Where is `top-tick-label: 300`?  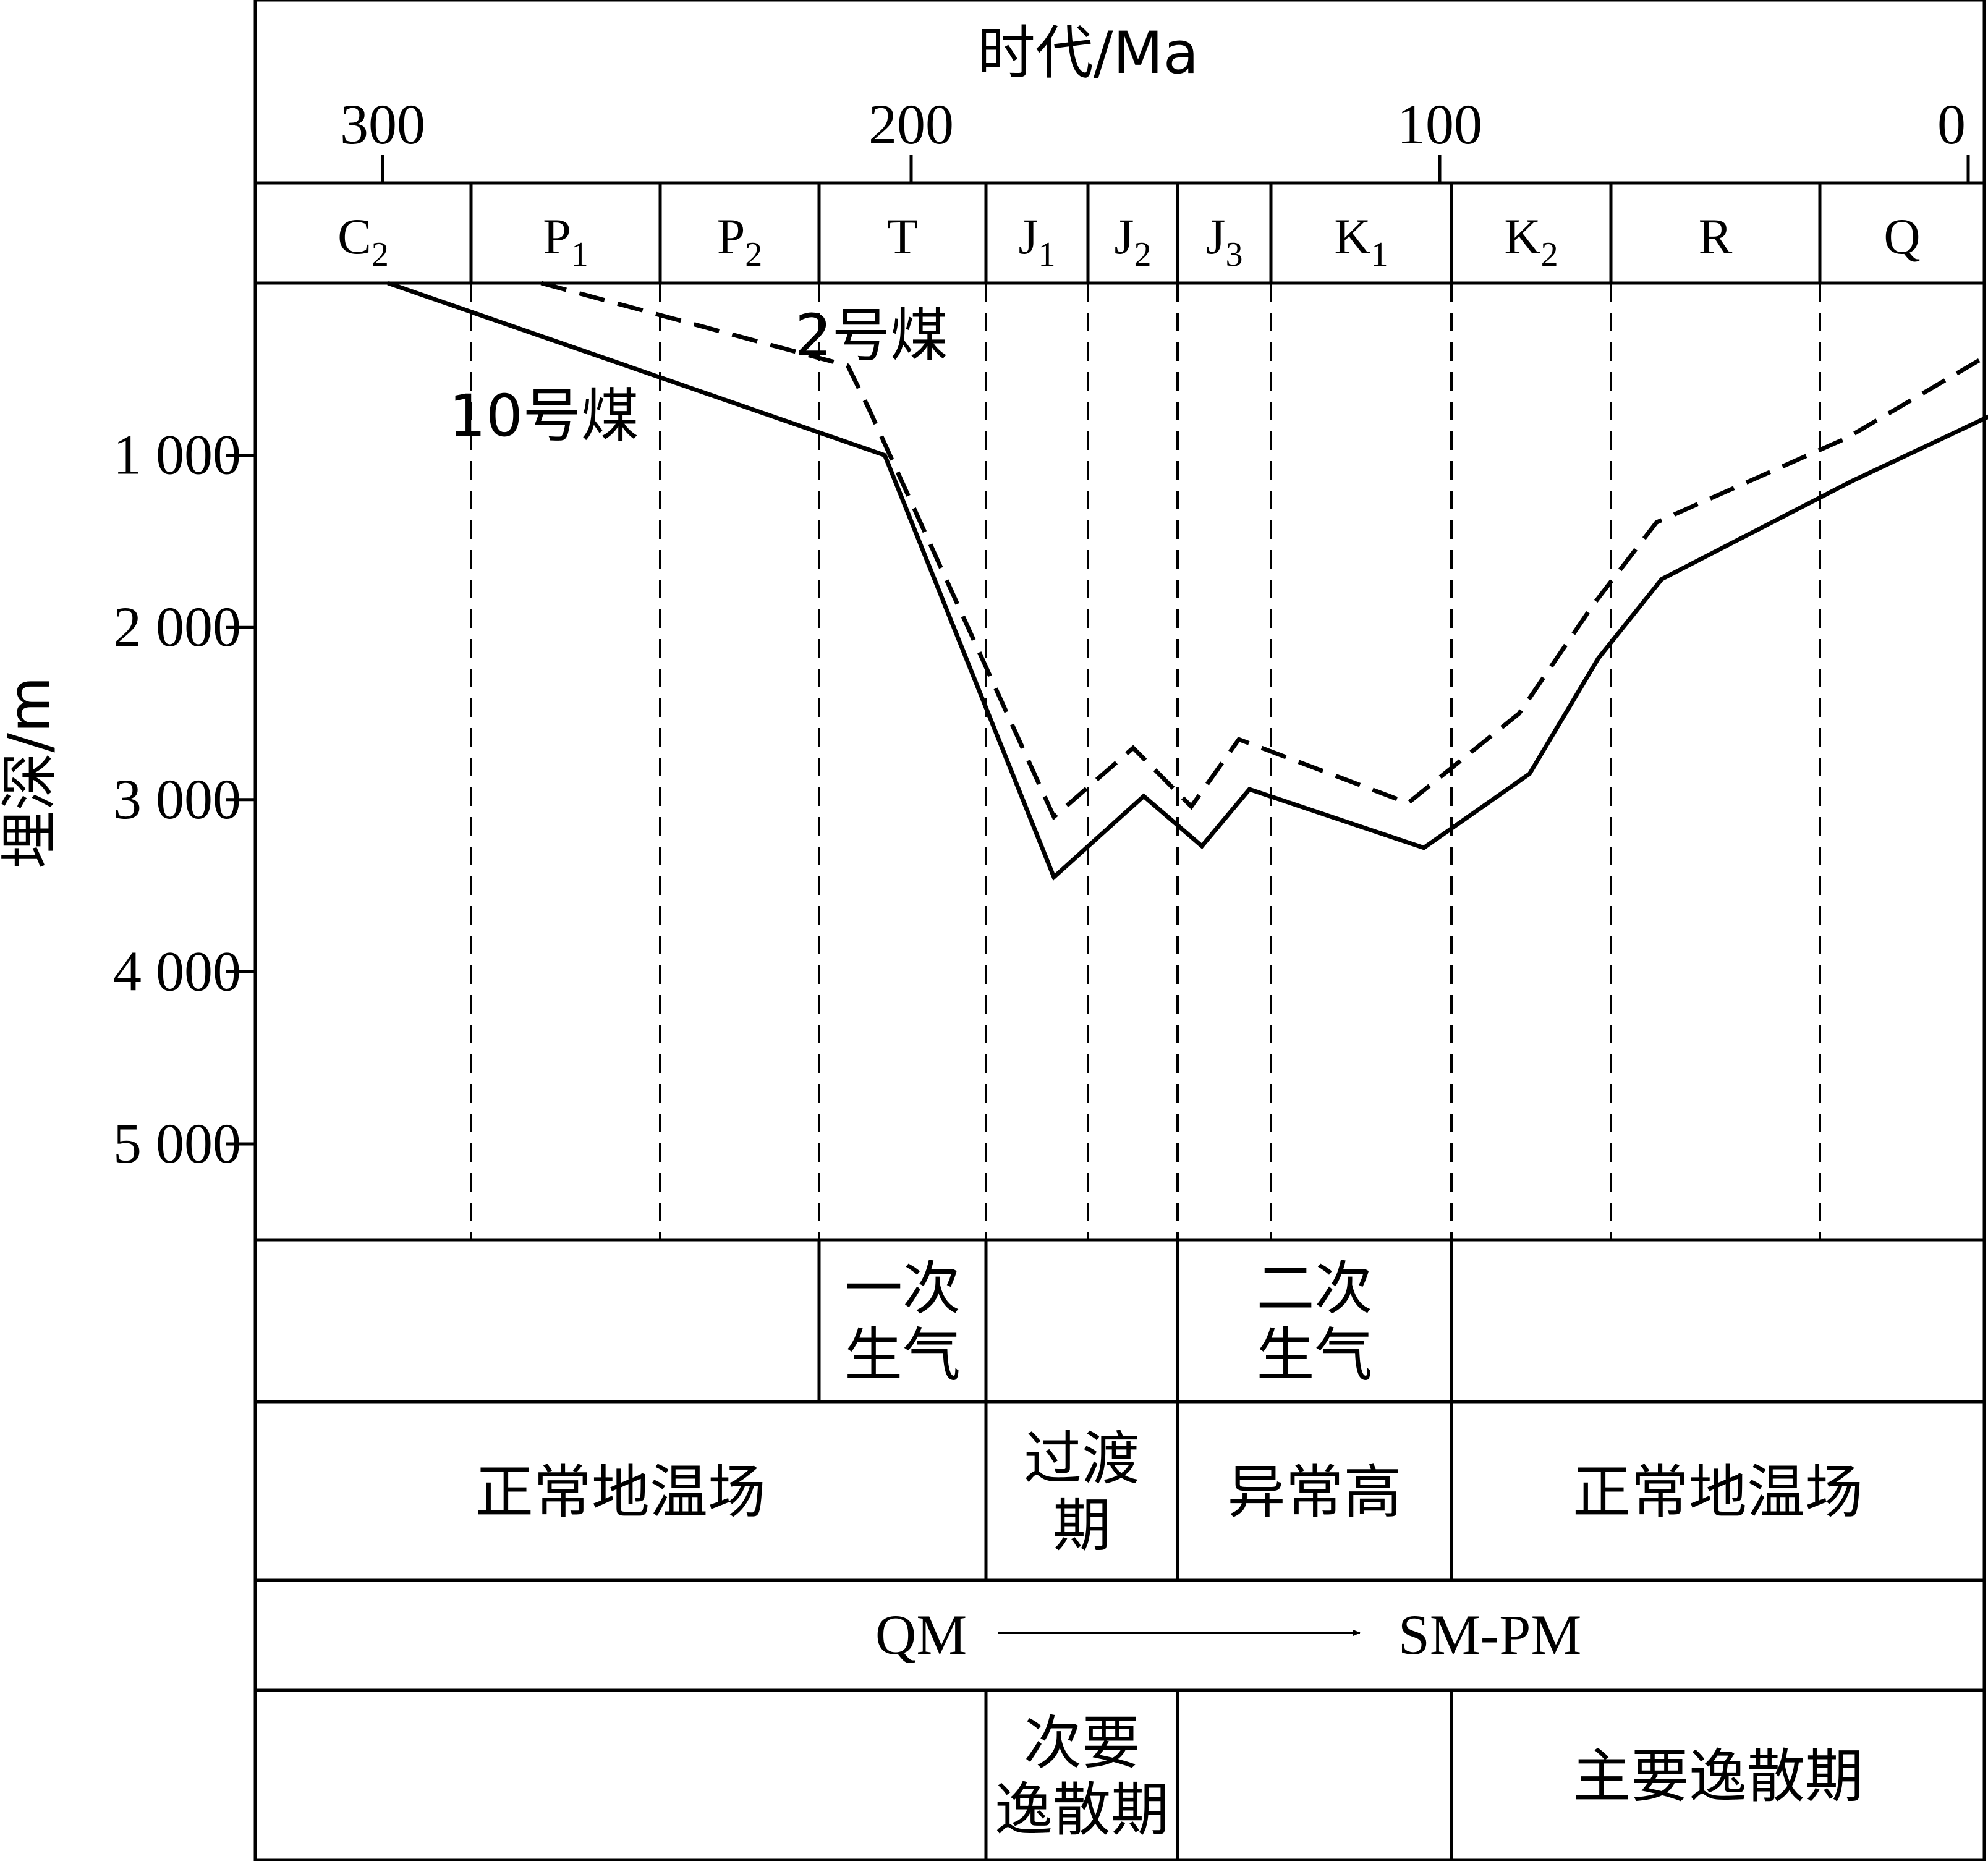 top-tick-label: 300 is located at coordinates (382, 124).